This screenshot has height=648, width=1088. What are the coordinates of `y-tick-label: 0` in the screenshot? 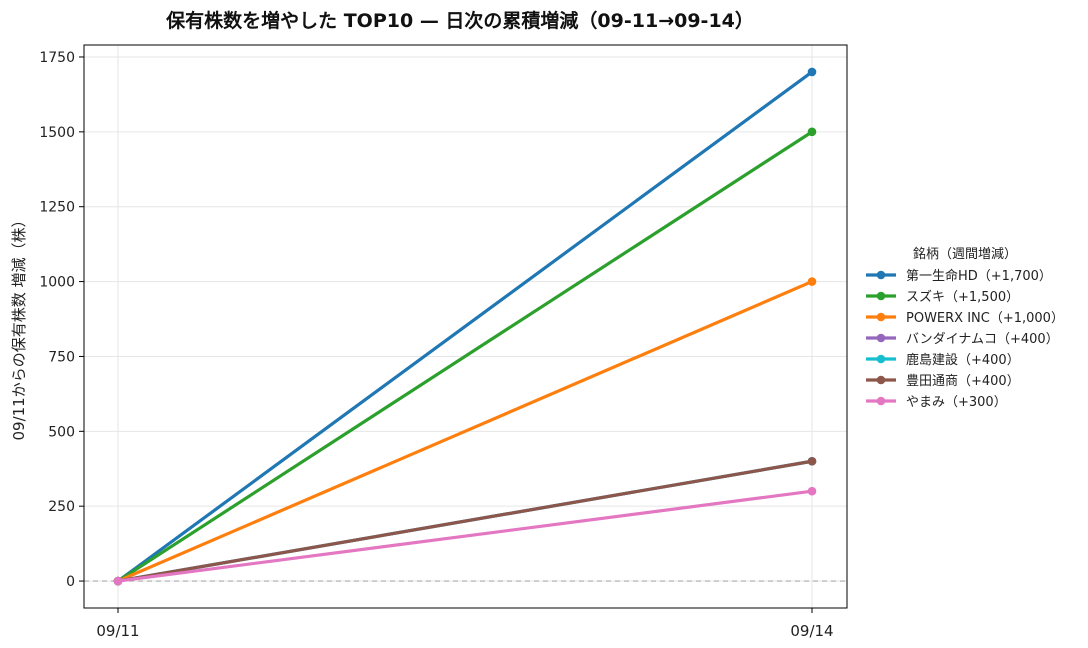 It's located at (70, 582).